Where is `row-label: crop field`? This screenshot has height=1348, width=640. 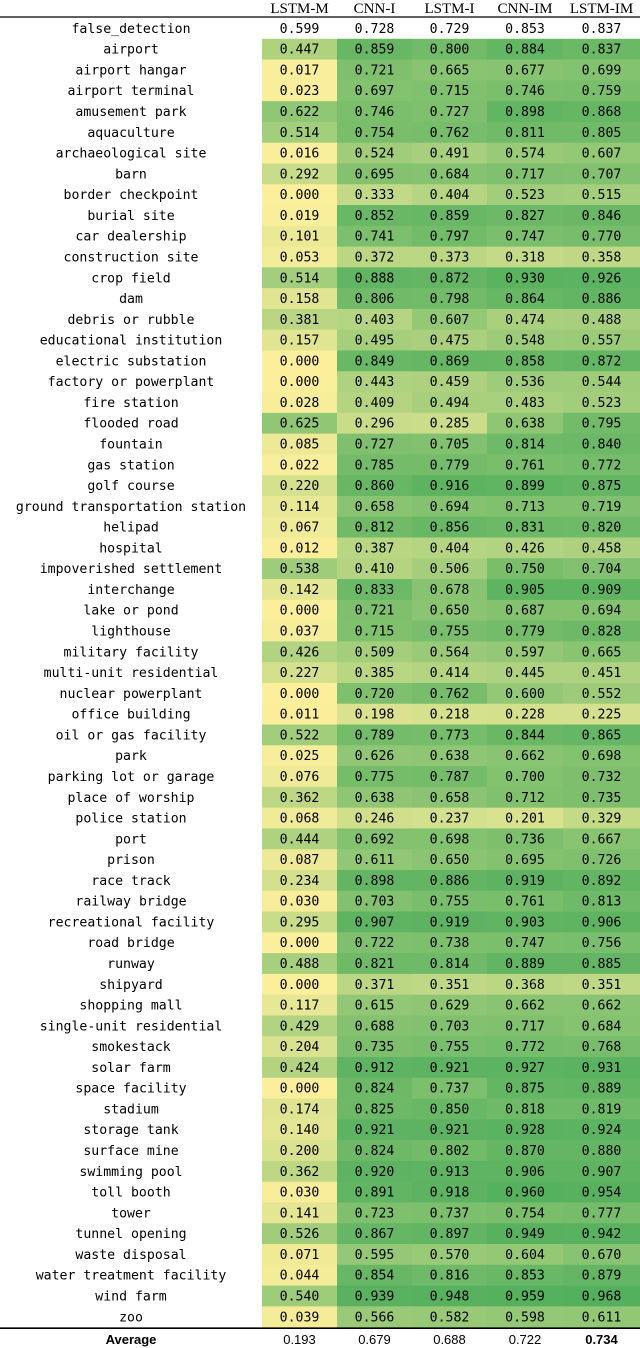
row-label: crop field is located at coordinates (130, 278).